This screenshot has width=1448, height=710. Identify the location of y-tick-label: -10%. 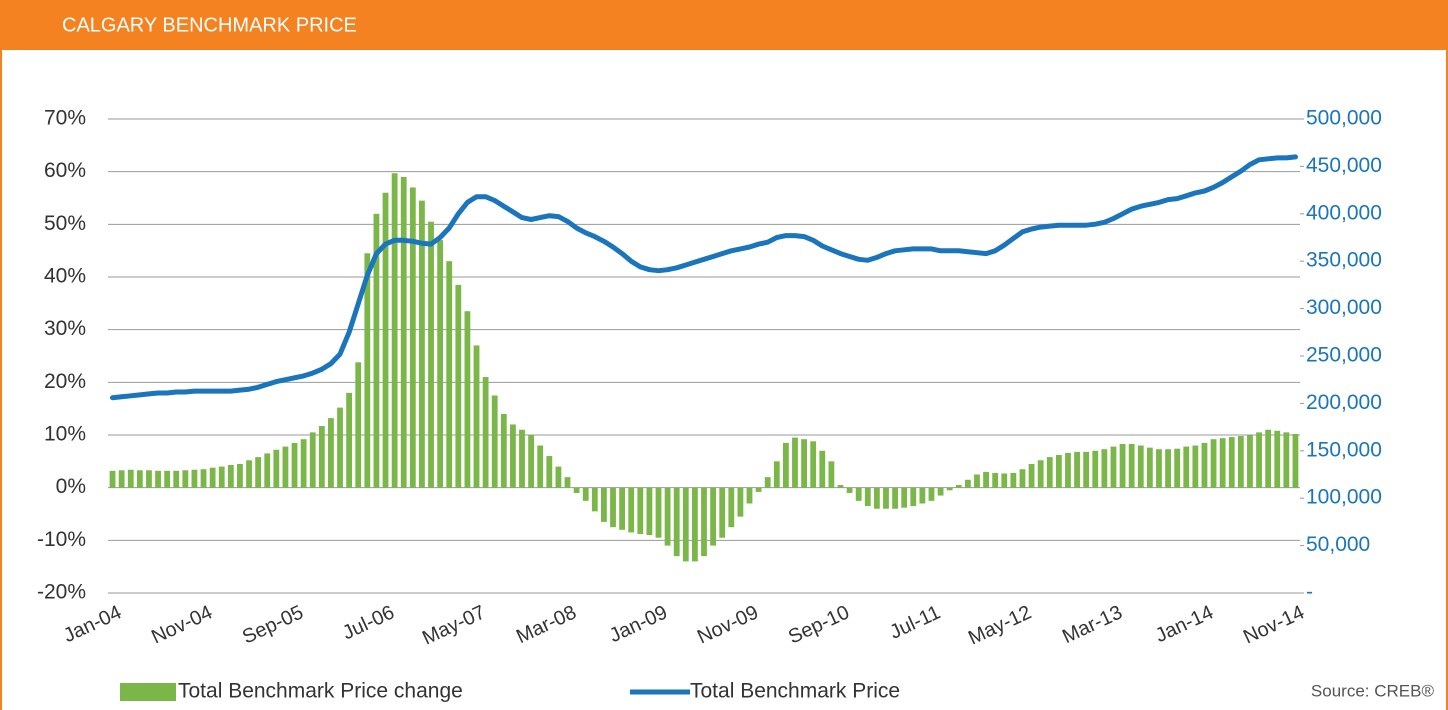
(61, 539).